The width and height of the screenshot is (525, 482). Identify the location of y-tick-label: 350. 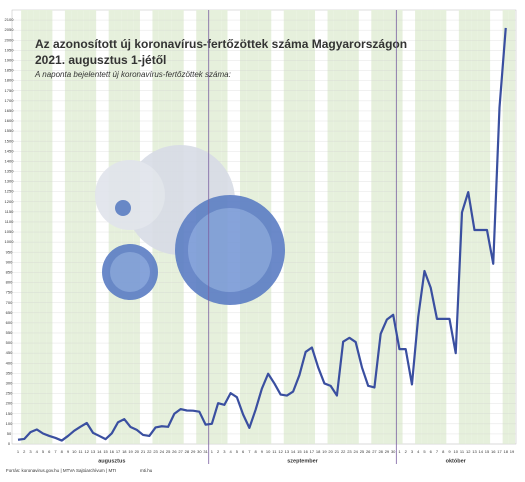
(9, 372).